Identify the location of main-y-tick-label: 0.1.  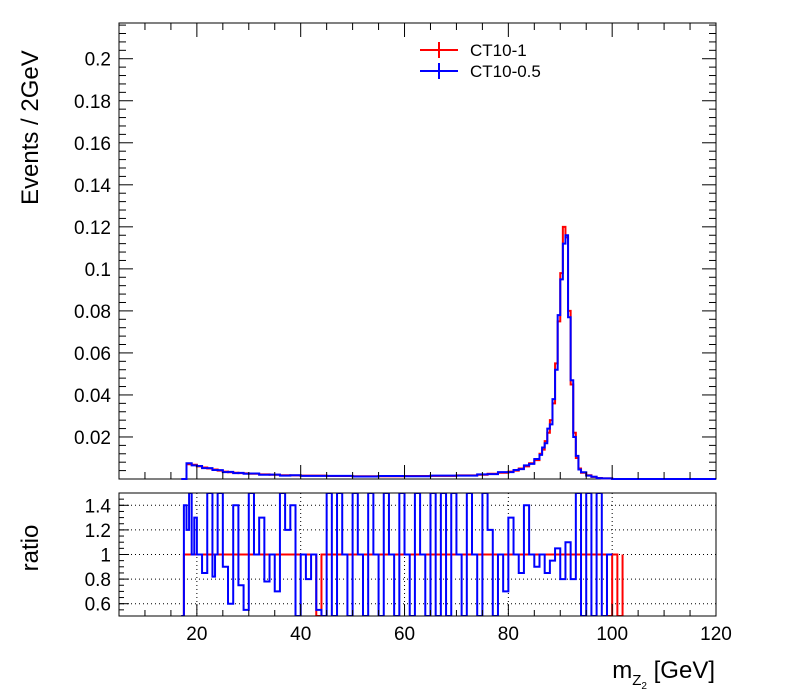
(98, 270).